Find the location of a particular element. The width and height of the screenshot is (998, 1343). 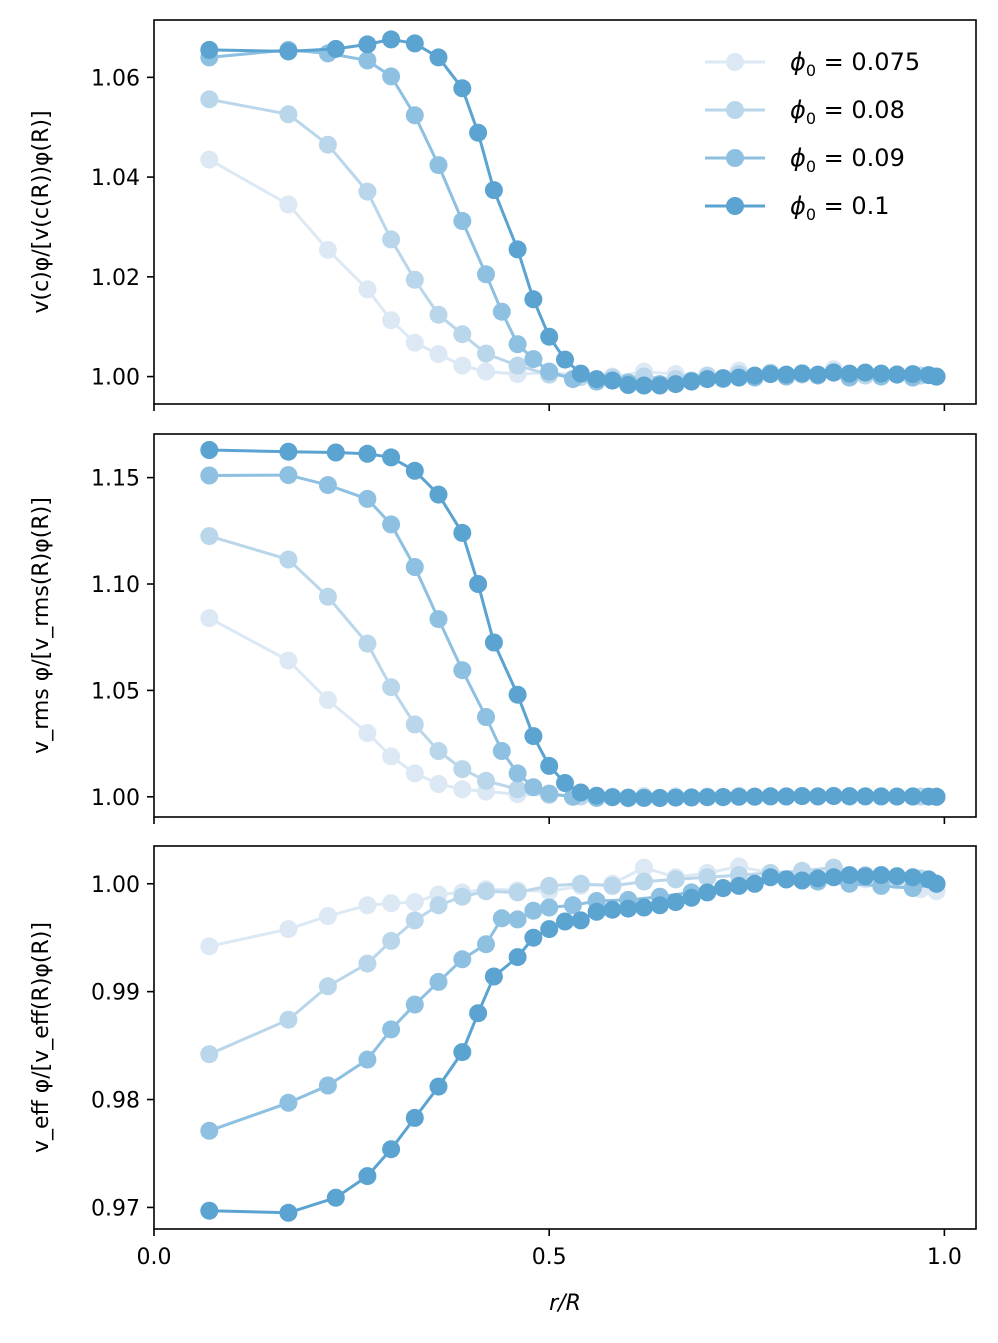

y-tick-label: 1.00 is located at coordinates (115, 885).